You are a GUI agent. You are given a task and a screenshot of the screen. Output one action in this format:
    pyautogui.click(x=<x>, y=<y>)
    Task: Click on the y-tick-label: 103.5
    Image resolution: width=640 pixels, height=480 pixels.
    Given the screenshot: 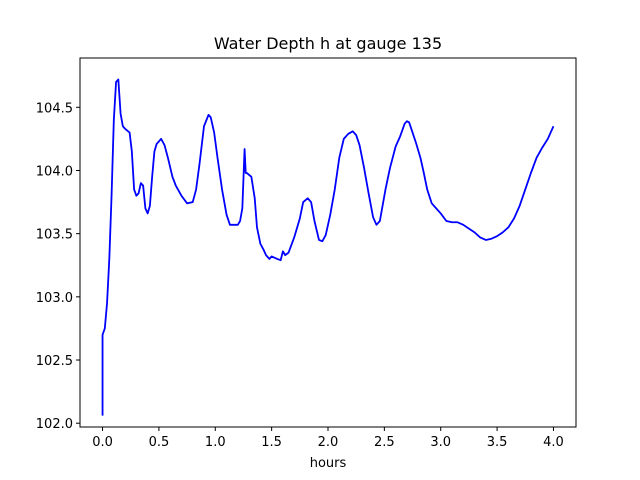 What is the action you would take?
    pyautogui.click(x=54, y=235)
    